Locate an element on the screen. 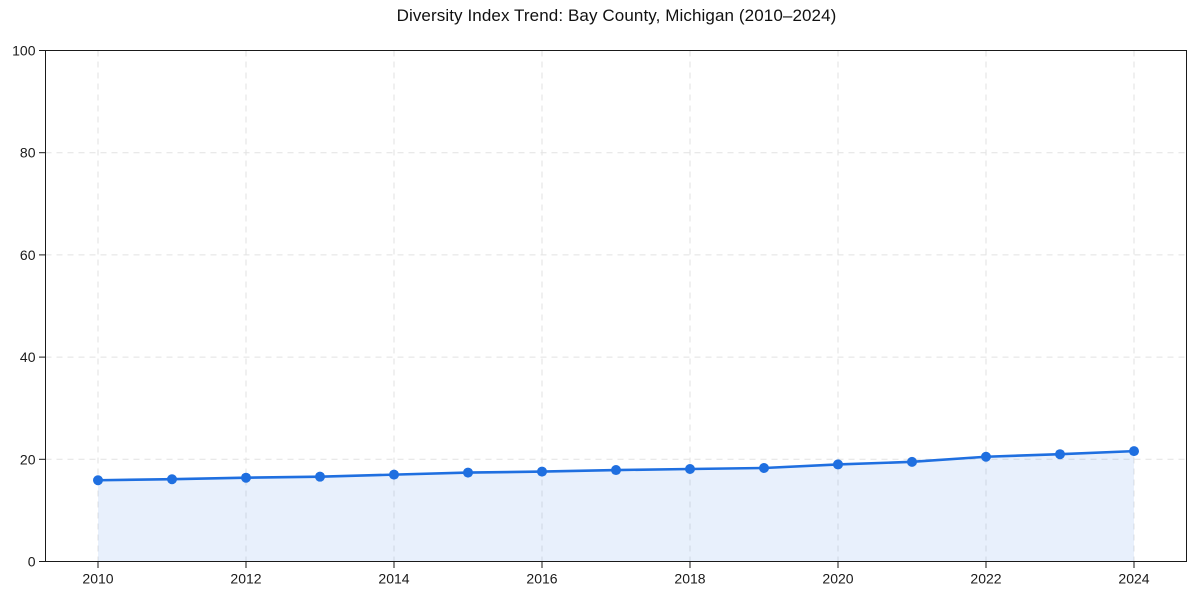 Image resolution: width=1200 pixels, height=600 pixels. x-tick-label: 2012 is located at coordinates (245, 579).